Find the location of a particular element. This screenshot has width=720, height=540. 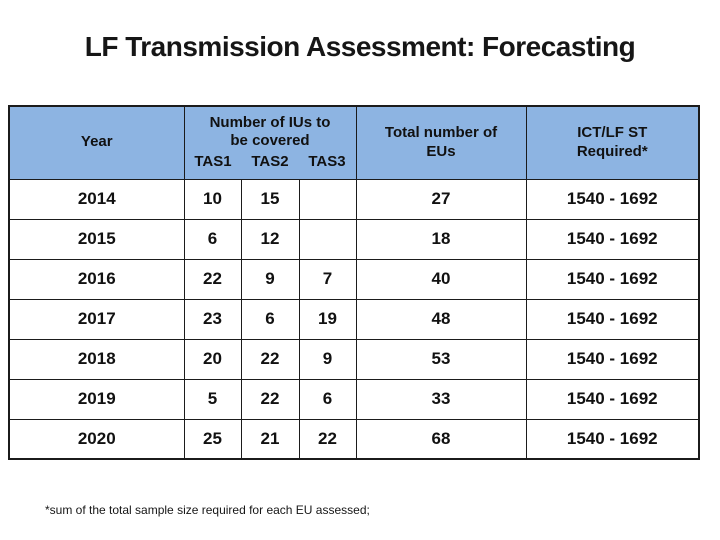

cell-tas1: 5 is located at coordinates (212, 399).